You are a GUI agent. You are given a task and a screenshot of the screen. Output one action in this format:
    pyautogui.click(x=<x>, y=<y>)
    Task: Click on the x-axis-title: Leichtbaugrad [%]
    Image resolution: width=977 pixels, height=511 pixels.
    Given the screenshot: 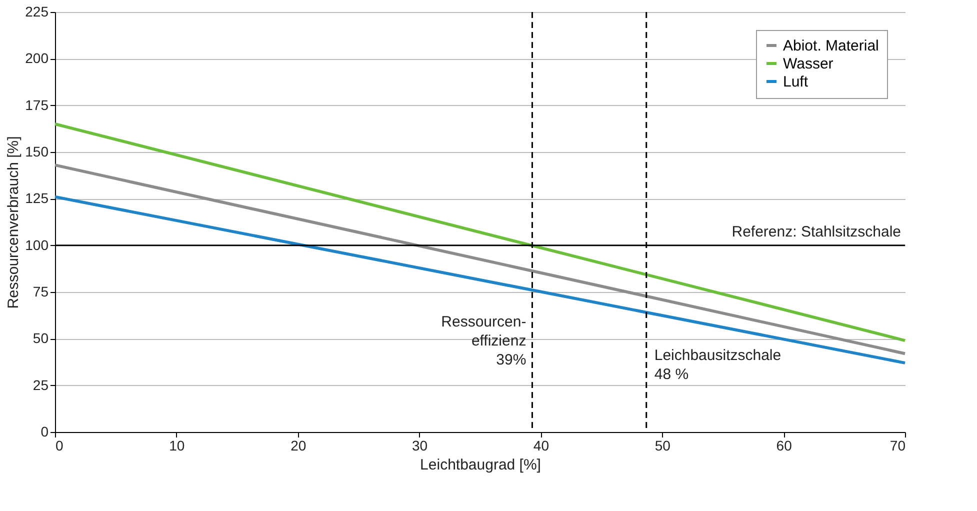 What is the action you would take?
    pyautogui.click(x=480, y=465)
    